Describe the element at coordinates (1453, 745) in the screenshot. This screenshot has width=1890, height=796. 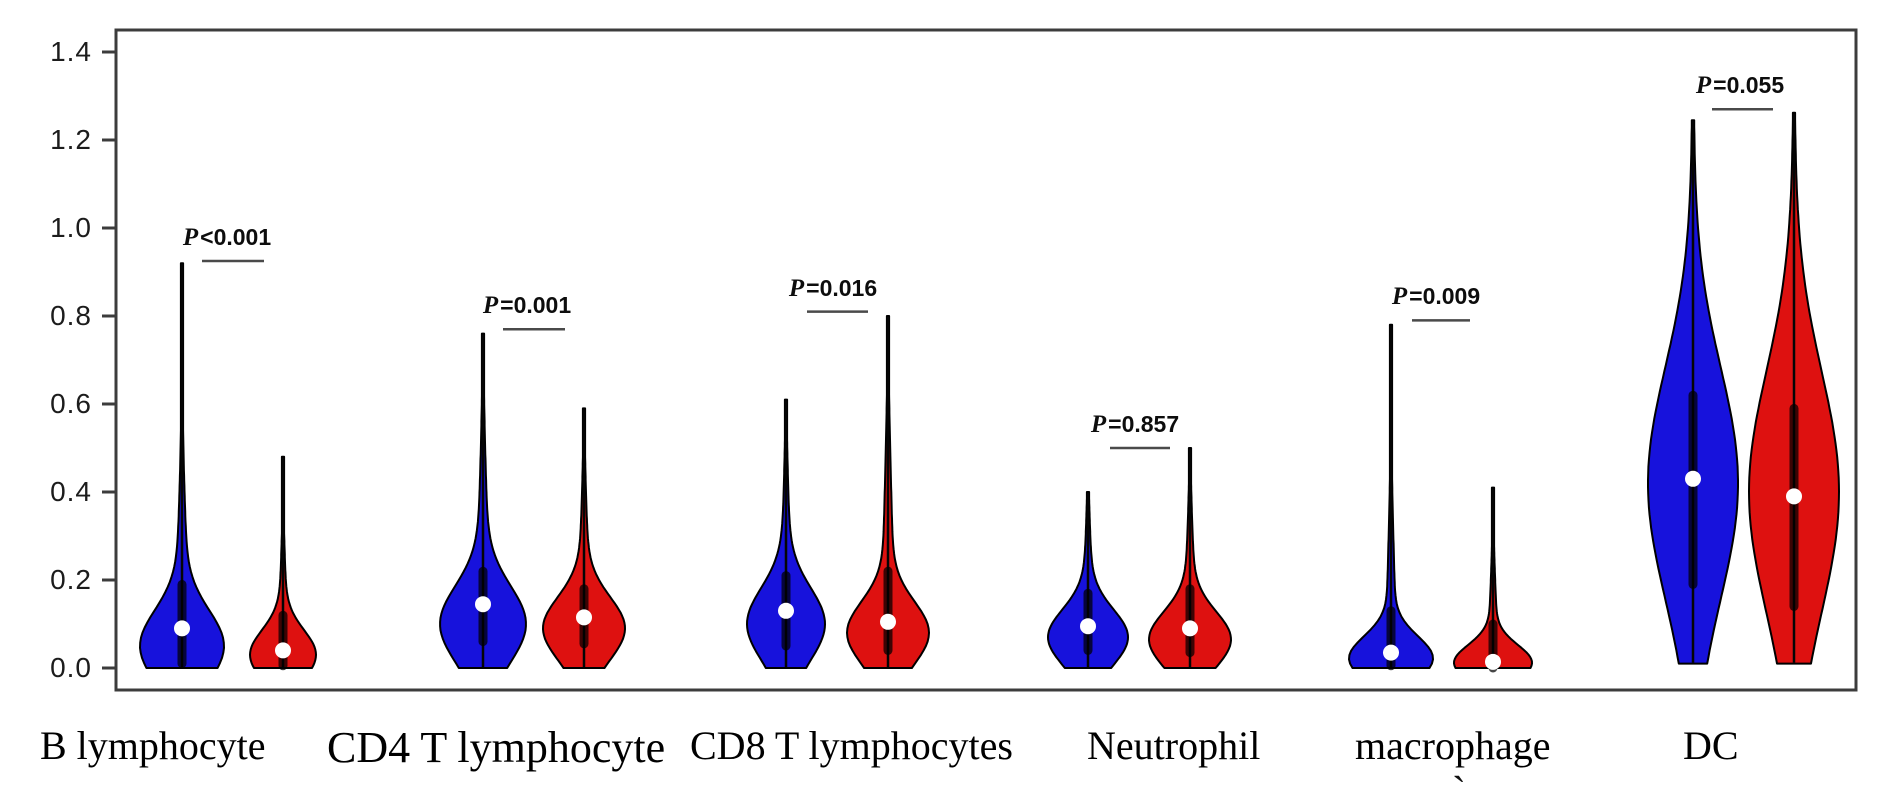
I see `x-axis-label-4: macrophage` at that location.